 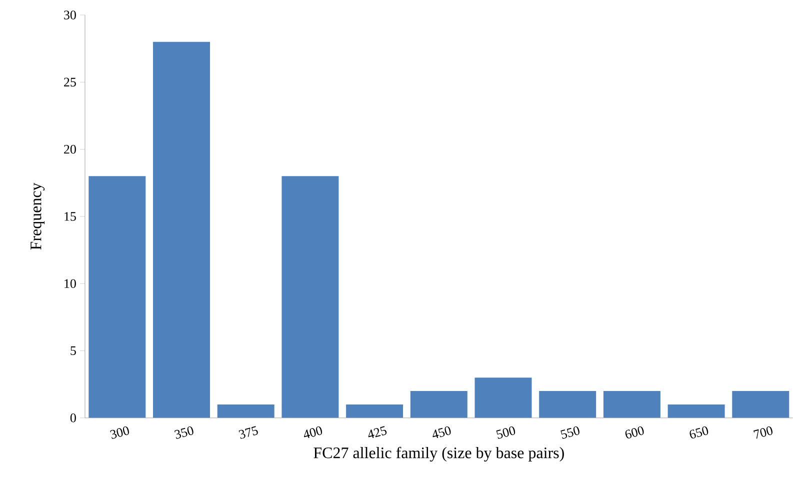 I want to click on x-tick-label: 450, so click(x=441, y=432).